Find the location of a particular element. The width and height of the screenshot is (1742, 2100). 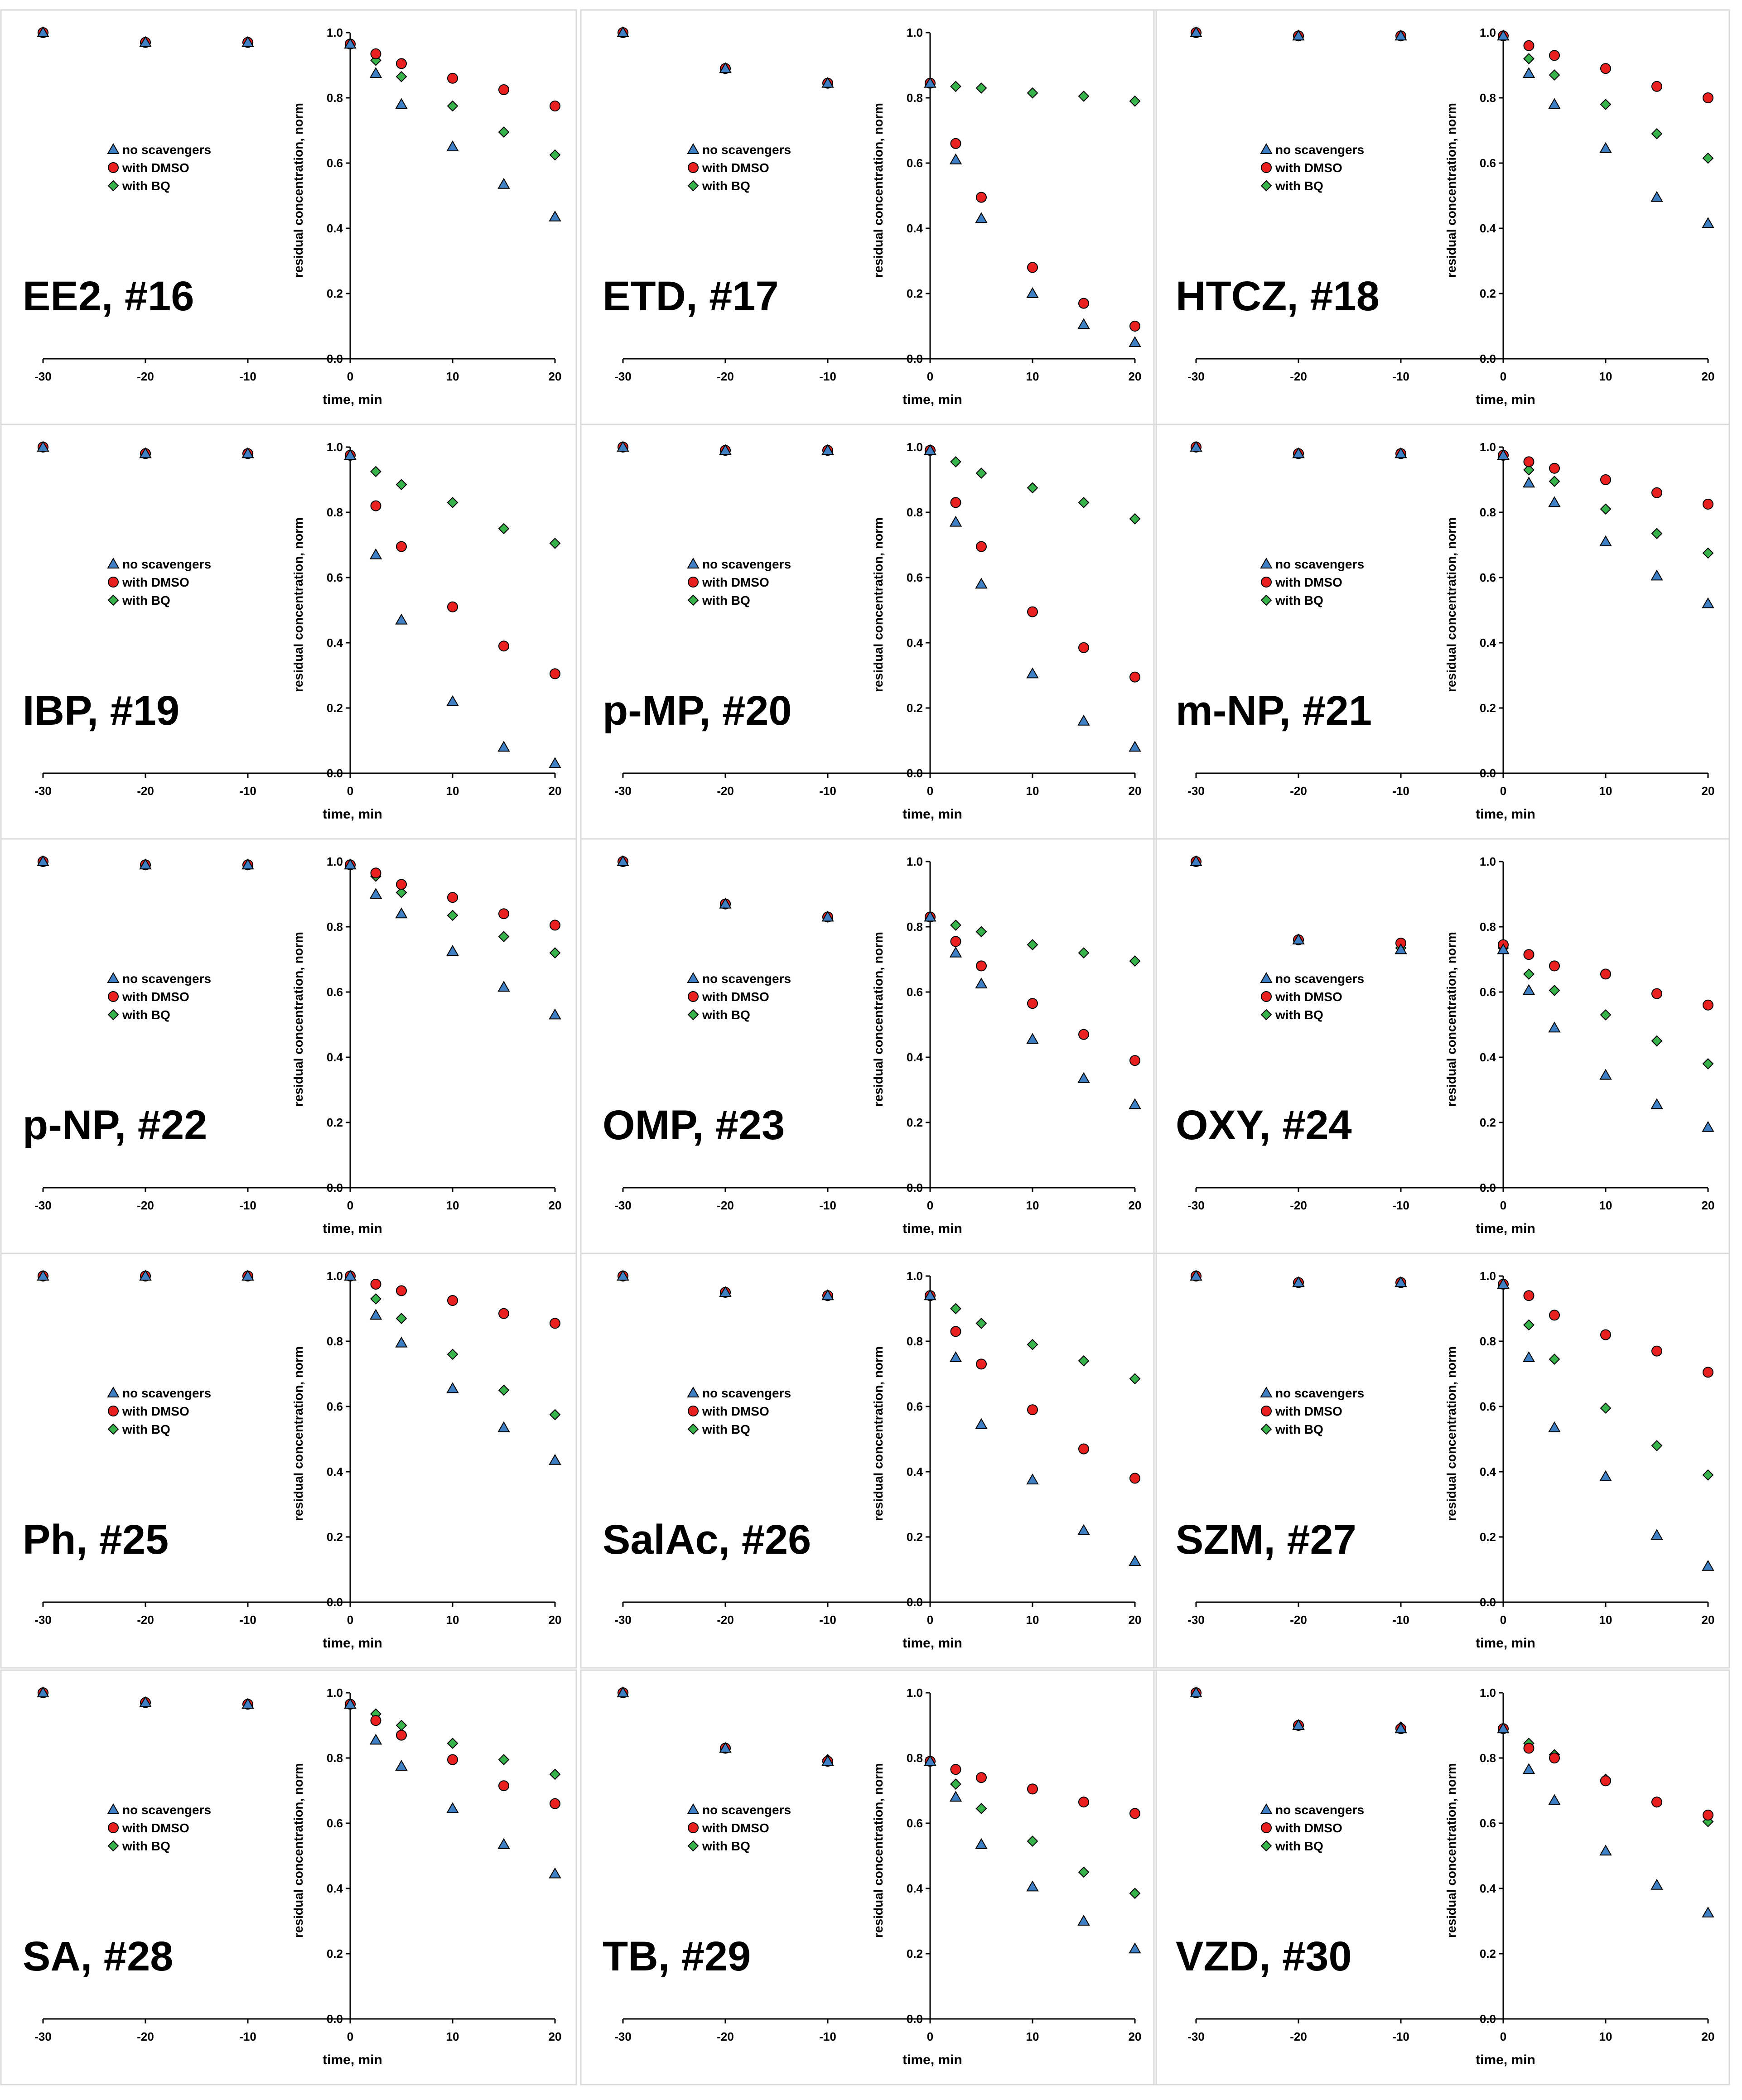

y-tick-label: 0.4 is located at coordinates (1488, 1472).